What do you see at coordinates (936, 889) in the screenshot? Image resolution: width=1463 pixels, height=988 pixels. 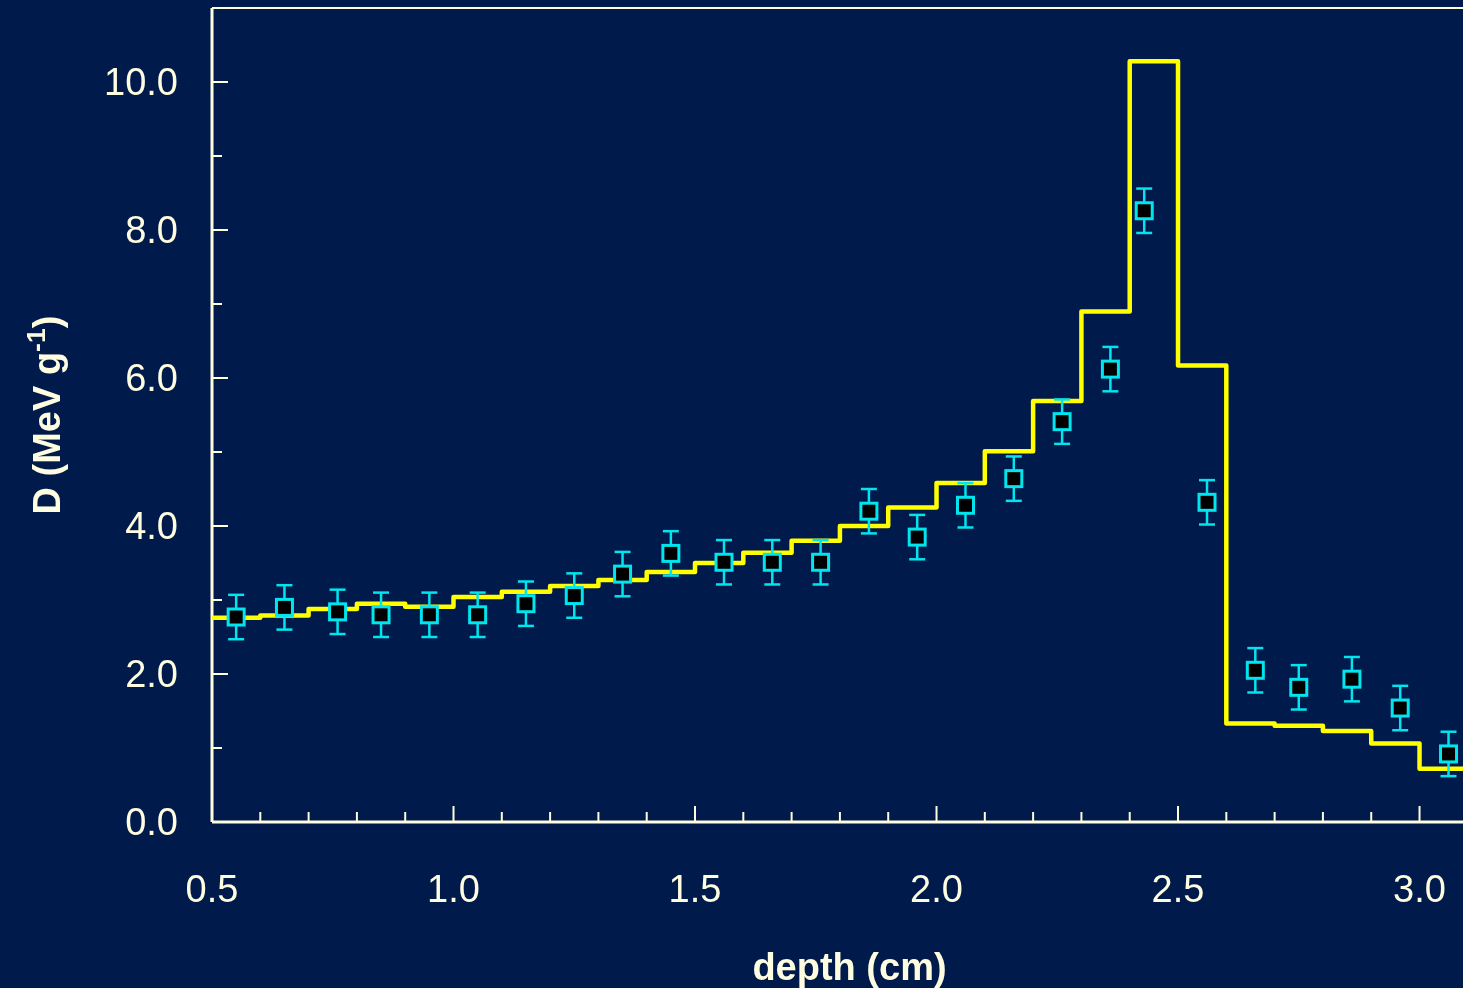 I see `x-tick-label: 2.0` at bounding box center [936, 889].